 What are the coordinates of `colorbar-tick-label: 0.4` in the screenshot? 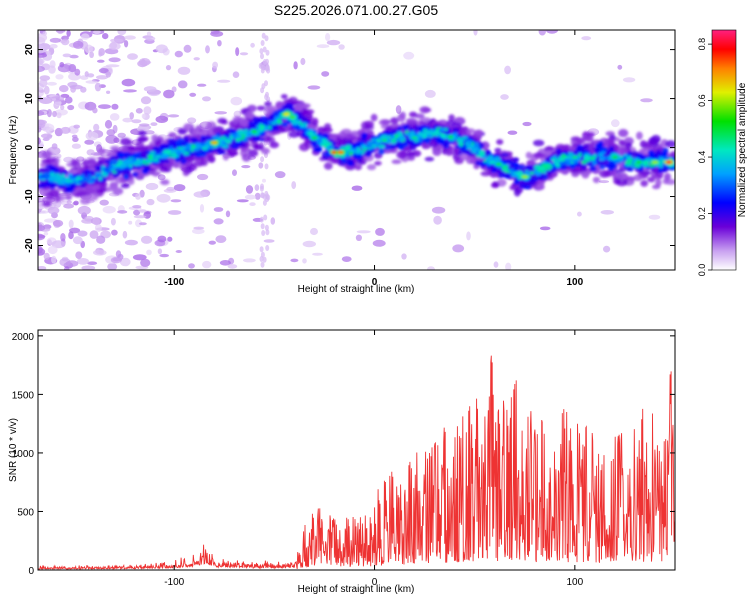 It's located at (702, 157).